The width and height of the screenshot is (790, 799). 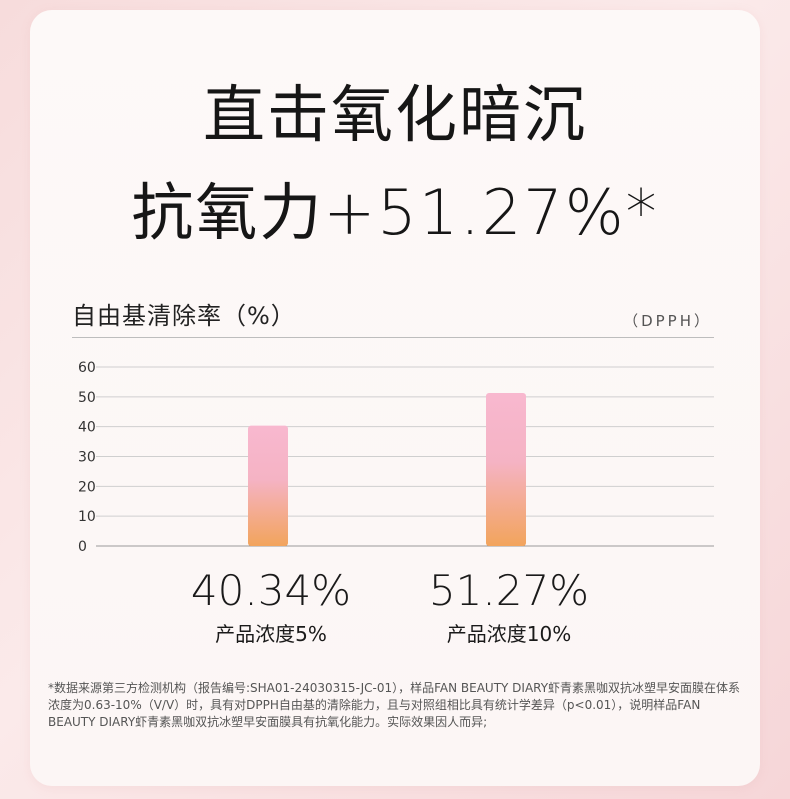 What do you see at coordinates (184, 316) in the screenshot?
I see `chart-title: 自由基清除率（%）` at bounding box center [184, 316].